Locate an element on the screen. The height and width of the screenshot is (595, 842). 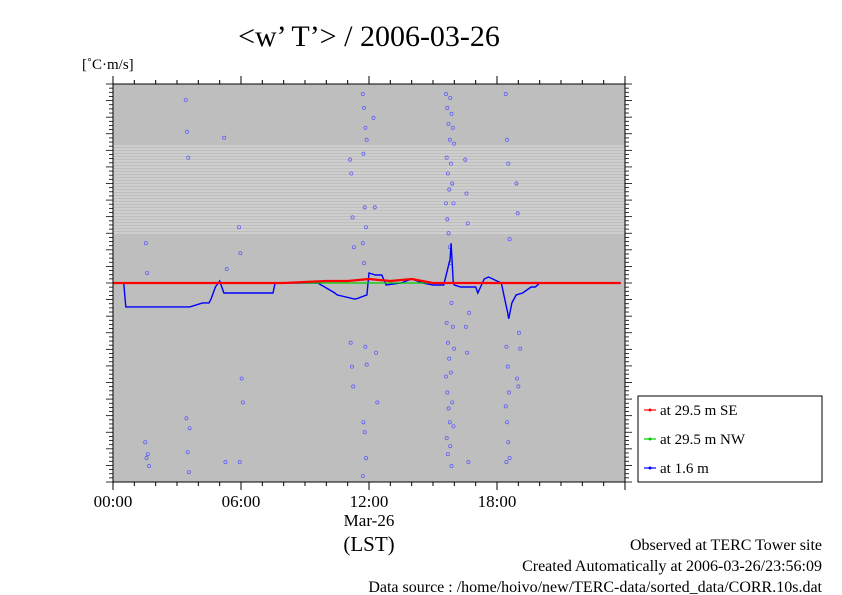
x-axis-date-label: Mar-26 is located at coordinates (369, 520).